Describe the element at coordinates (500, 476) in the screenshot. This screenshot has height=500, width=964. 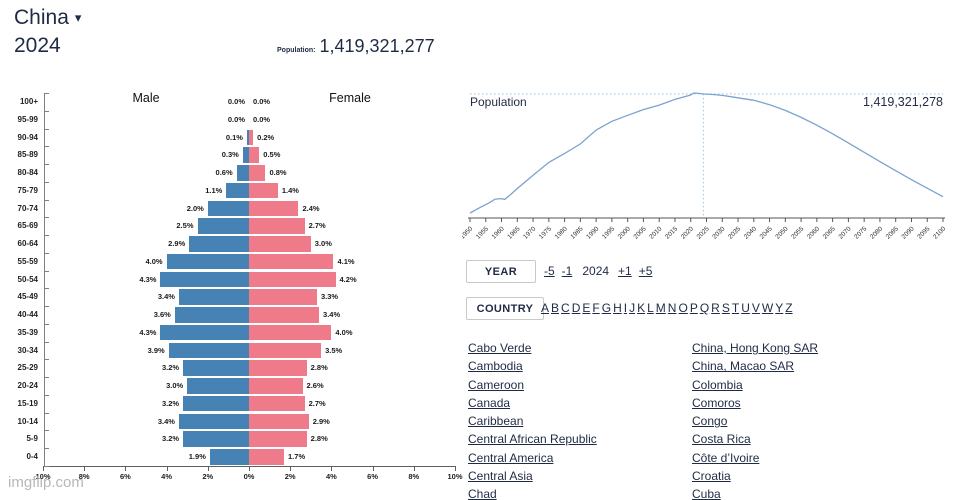
I see `country-link: Central Asia` at that location.